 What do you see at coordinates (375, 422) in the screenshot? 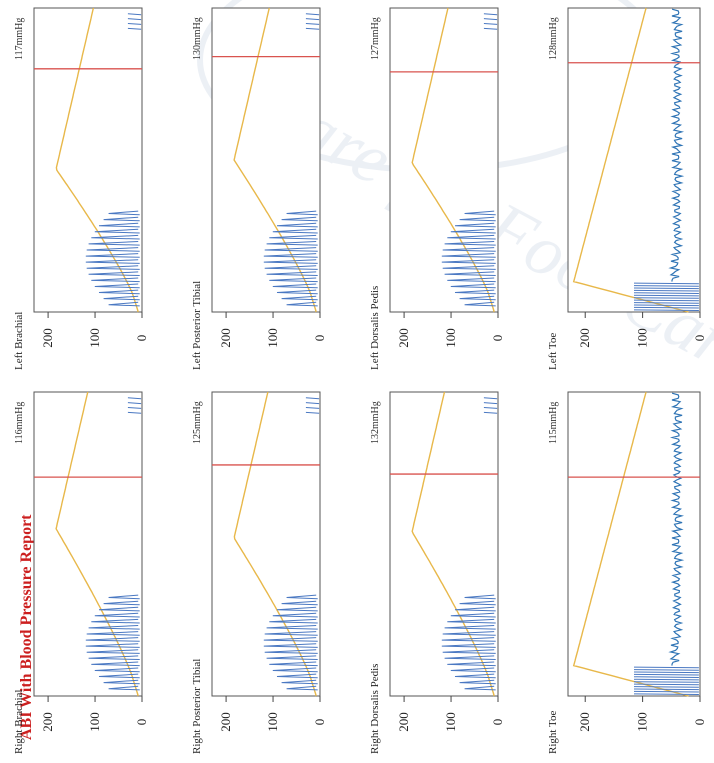
I see `pressure-readout: 132mmHg` at bounding box center [375, 422].